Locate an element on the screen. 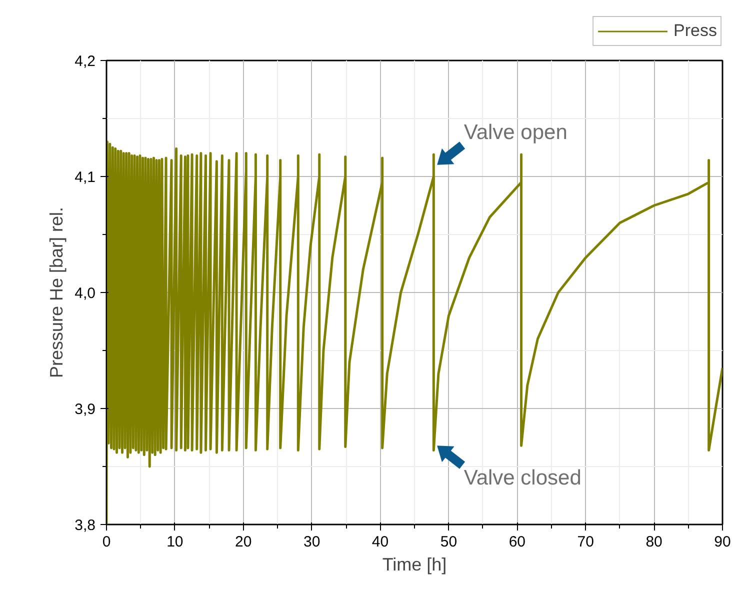 The width and height of the screenshot is (736, 594). annotation: Valve closed is located at coordinates (523, 478).